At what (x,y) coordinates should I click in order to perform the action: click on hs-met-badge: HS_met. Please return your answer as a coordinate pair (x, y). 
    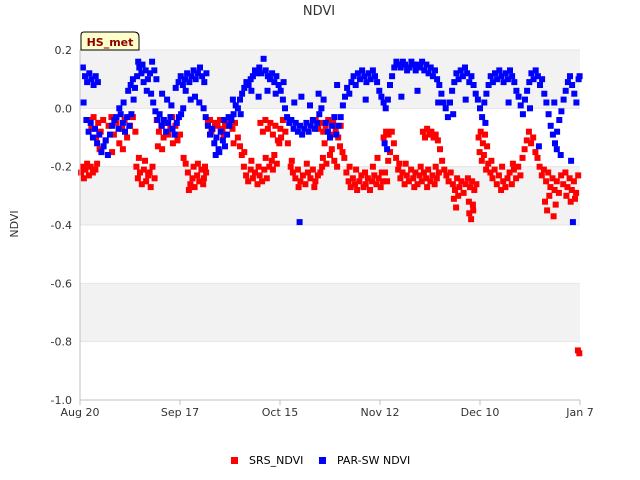
    Looking at the image, I should click on (110, 41).